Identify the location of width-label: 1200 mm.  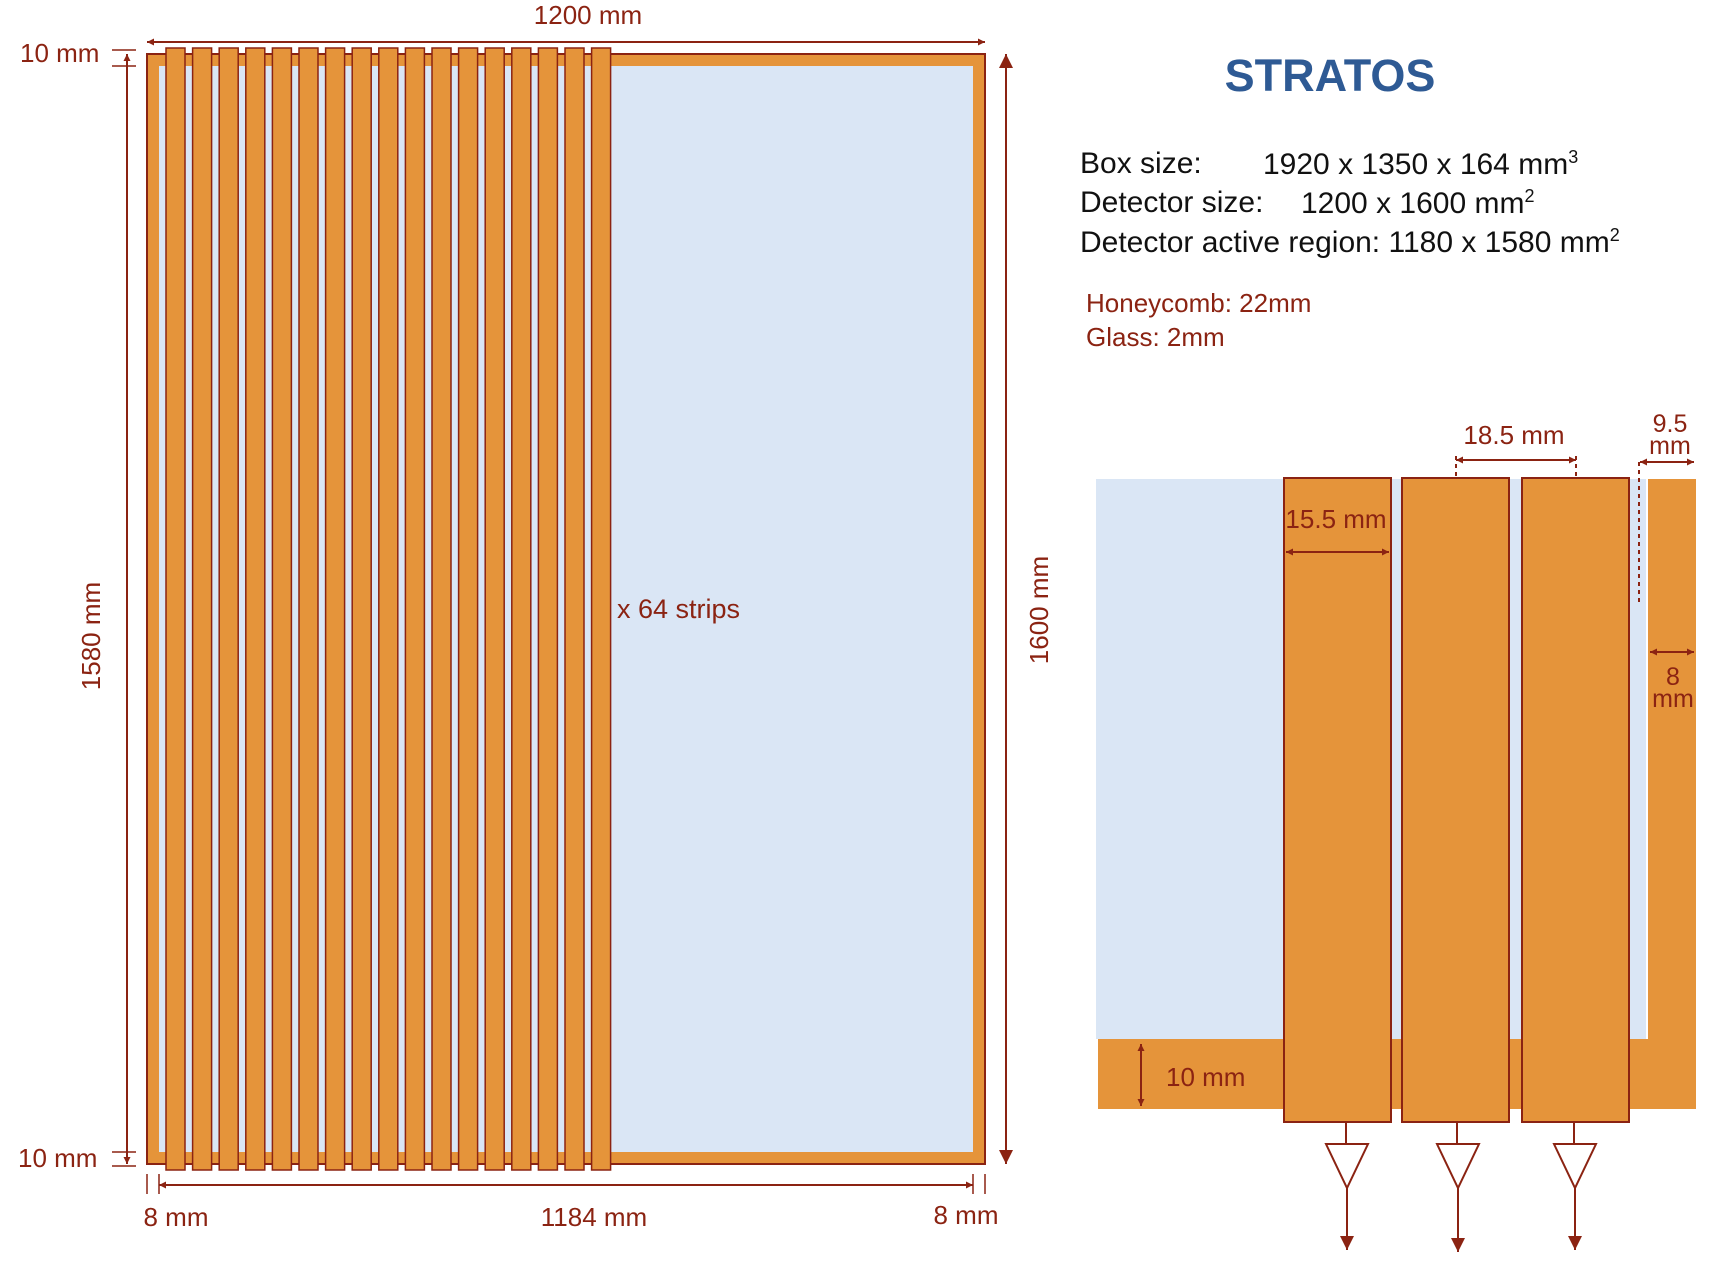
(588, 15).